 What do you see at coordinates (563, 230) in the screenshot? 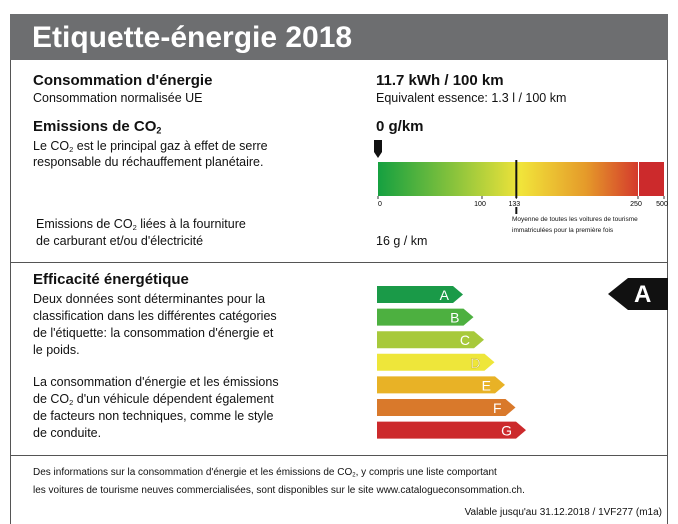
I see `note: immatriculées pour la première fois` at bounding box center [563, 230].